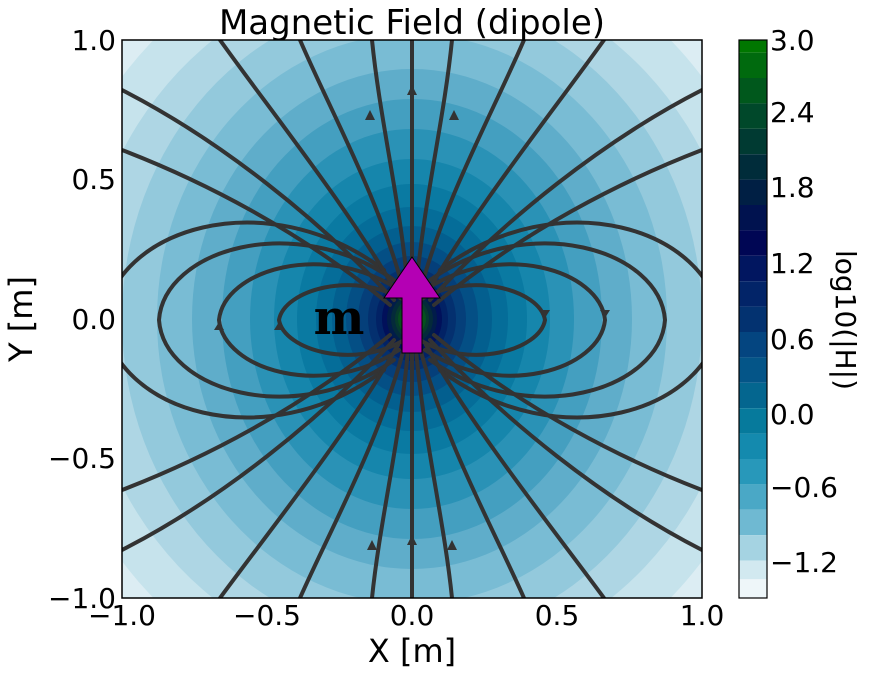 The image size is (870, 676). I want to click on svg-text: 0.6, so click(792, 339).